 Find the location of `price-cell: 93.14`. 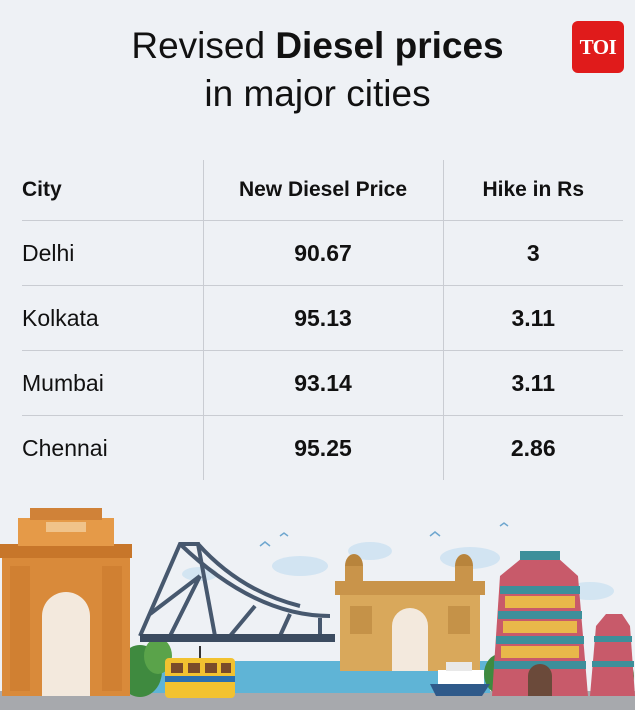

price-cell: 93.14 is located at coordinates (322, 383).